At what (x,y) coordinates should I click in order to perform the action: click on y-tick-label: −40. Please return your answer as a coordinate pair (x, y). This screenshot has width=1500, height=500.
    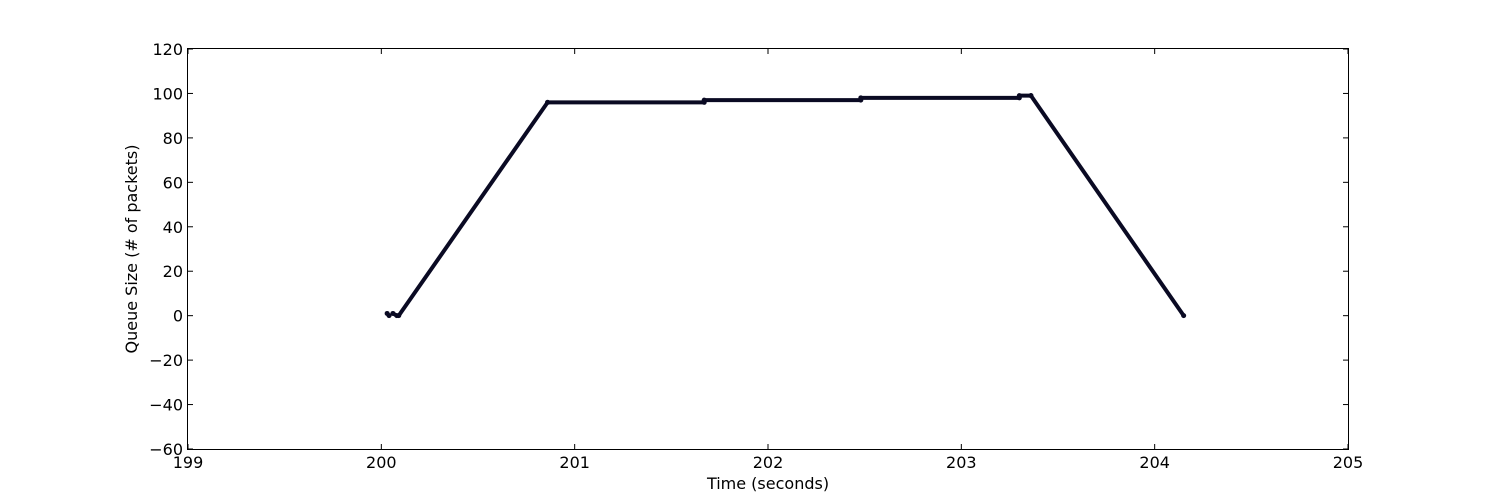
    Looking at the image, I should click on (166, 405).